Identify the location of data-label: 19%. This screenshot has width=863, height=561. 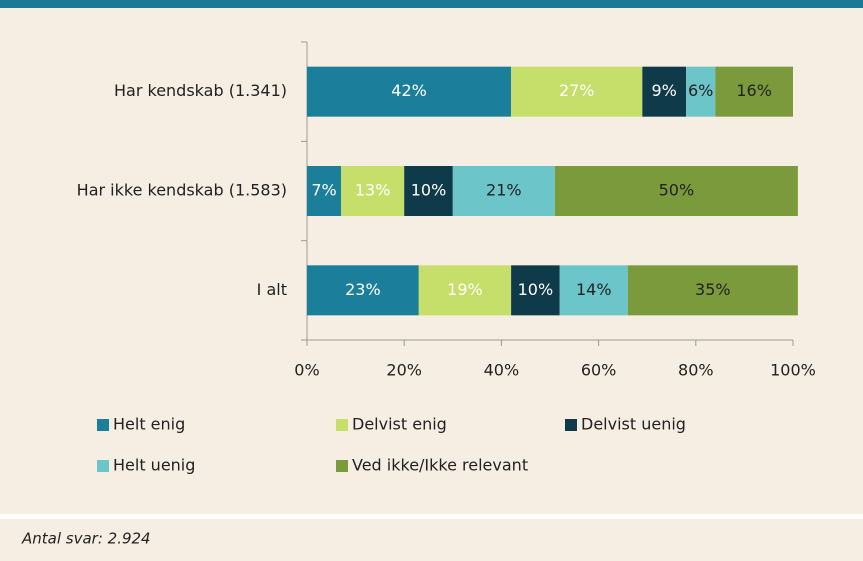
(465, 289).